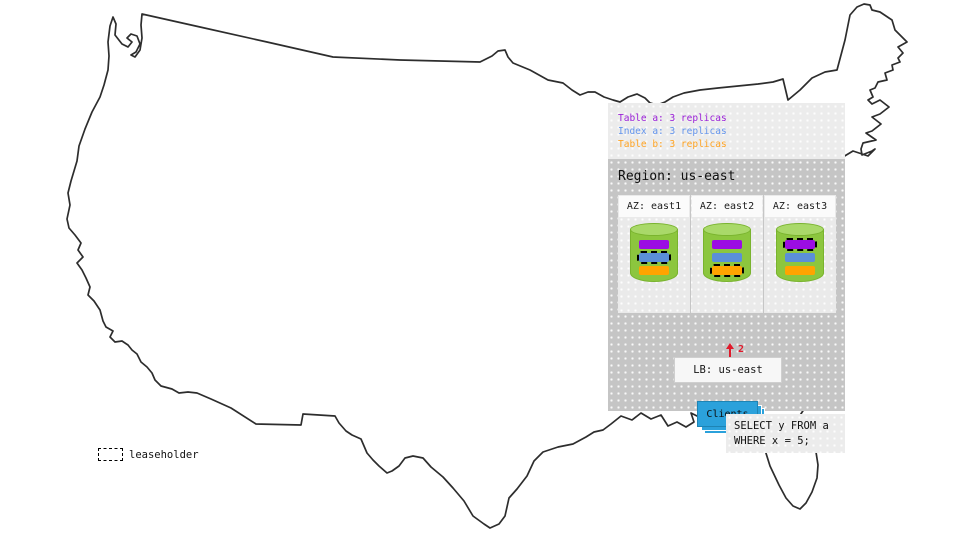 The width and height of the screenshot is (960, 540). What do you see at coordinates (677, 176) in the screenshot?
I see `region-title: Region: us-east` at bounding box center [677, 176].